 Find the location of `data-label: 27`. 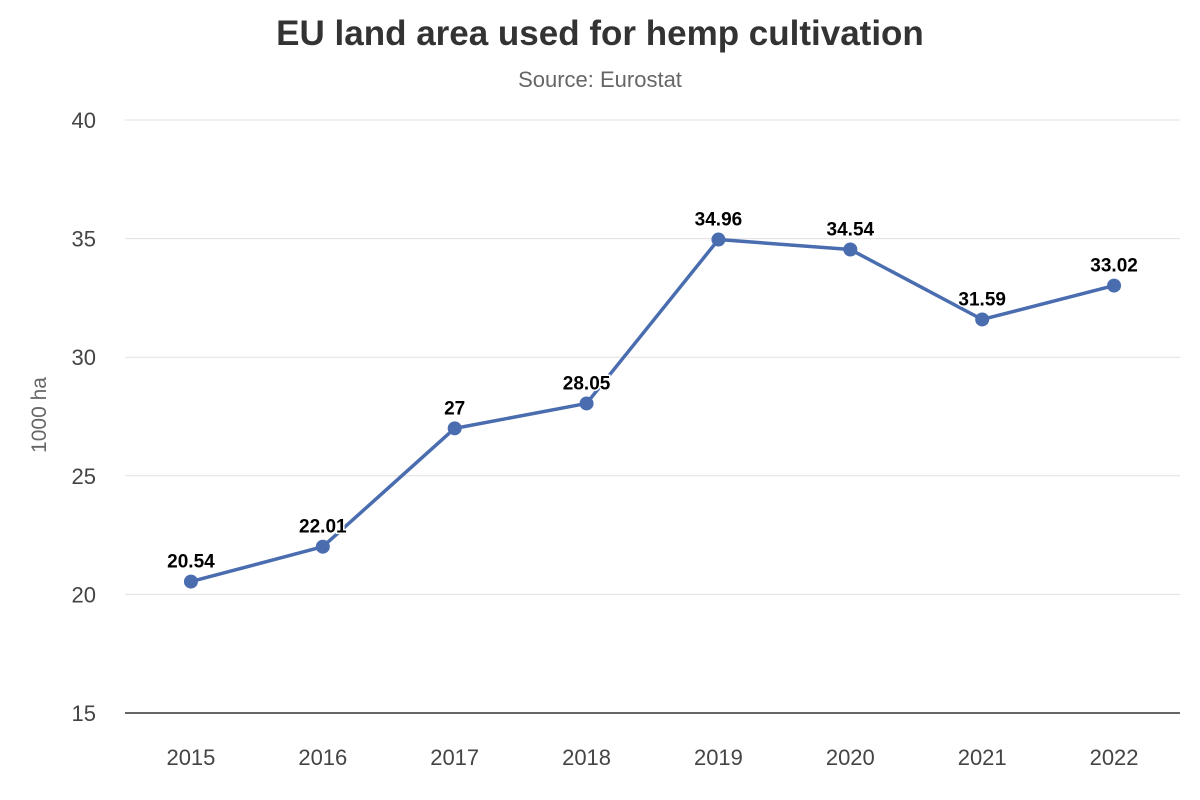

data-label: 27 is located at coordinates (454, 408).